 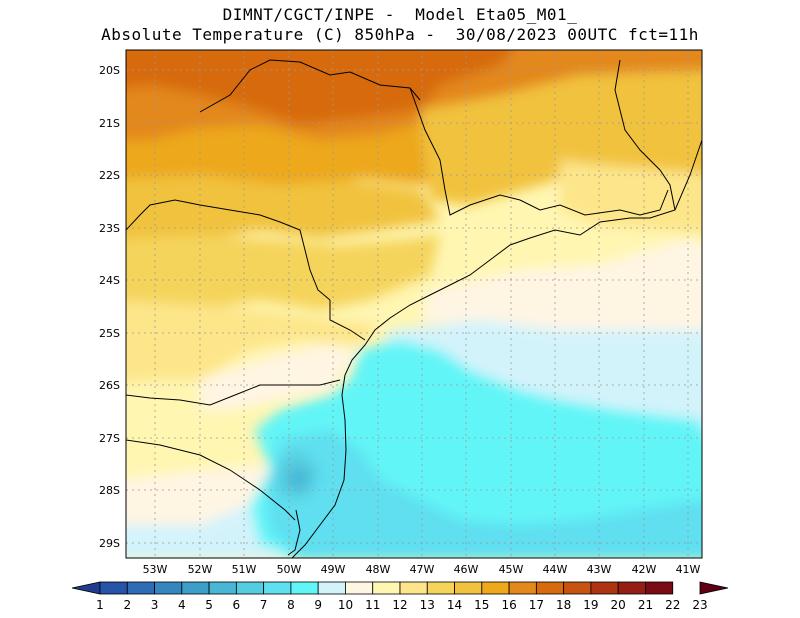 What do you see at coordinates (109, 280) in the screenshot?
I see `lat-label: 24S` at bounding box center [109, 280].